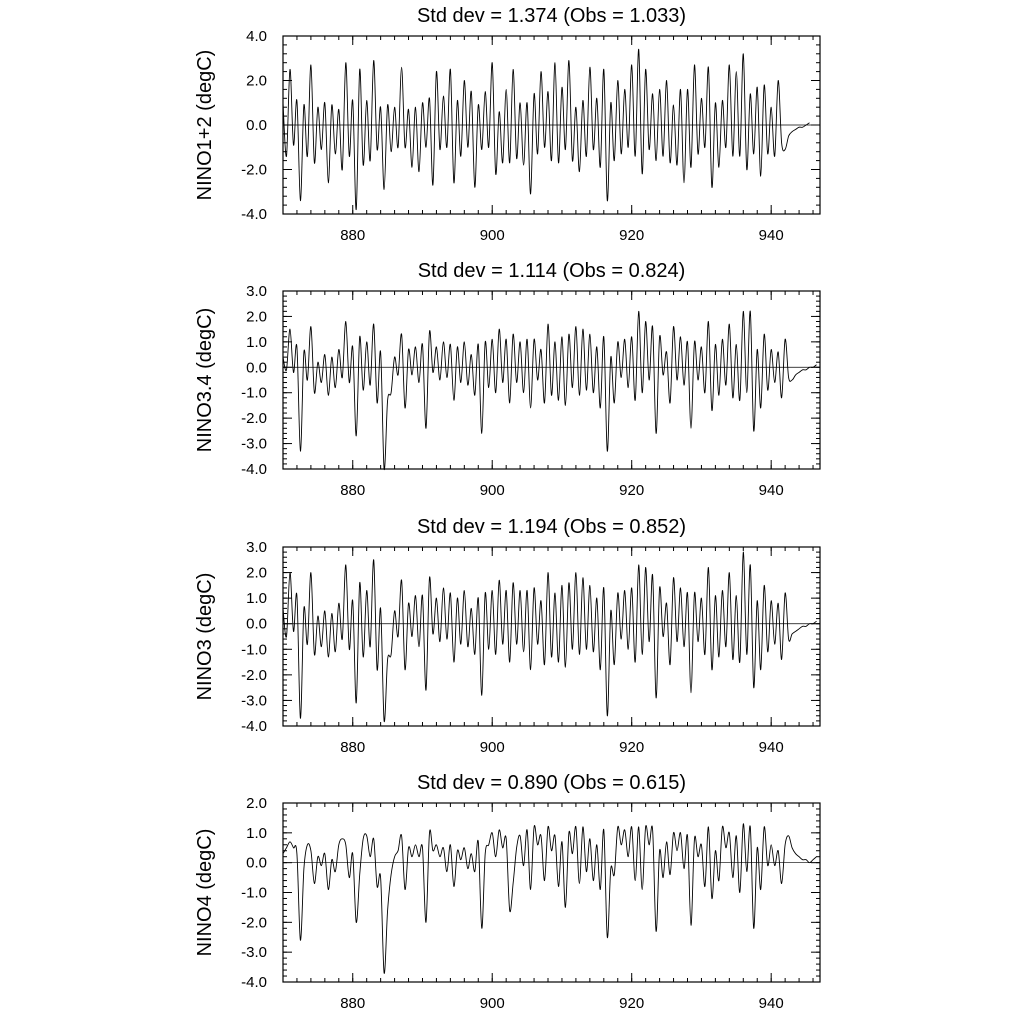 Image resolution: width=1024 pixels, height=1024 pixels. What do you see at coordinates (205, 893) in the screenshot?
I see `y-axis-label: NINO4 (degC)` at bounding box center [205, 893].